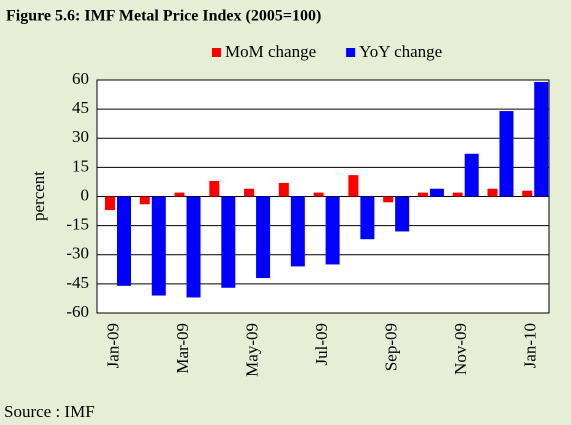 The width and height of the screenshot is (571, 425). What do you see at coordinates (77, 224) in the screenshot?
I see `y-tick-label: -15` at bounding box center [77, 224].